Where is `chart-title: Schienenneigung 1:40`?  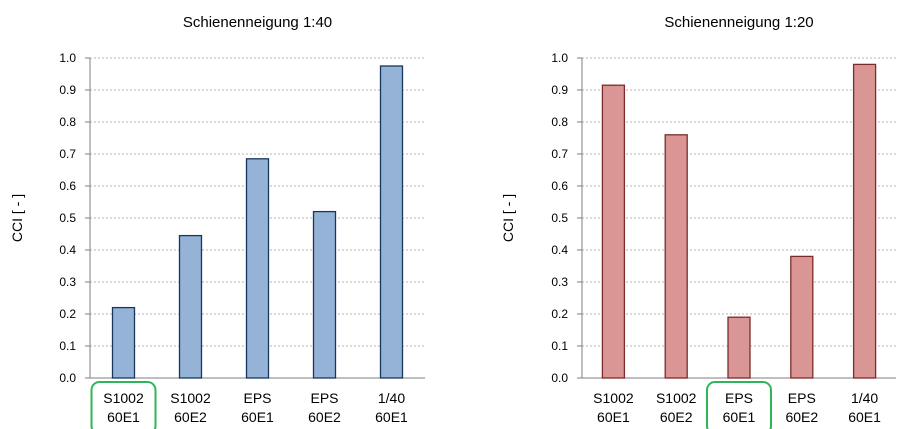 chart-title: Schienenneigung 1:40 is located at coordinates (257, 22).